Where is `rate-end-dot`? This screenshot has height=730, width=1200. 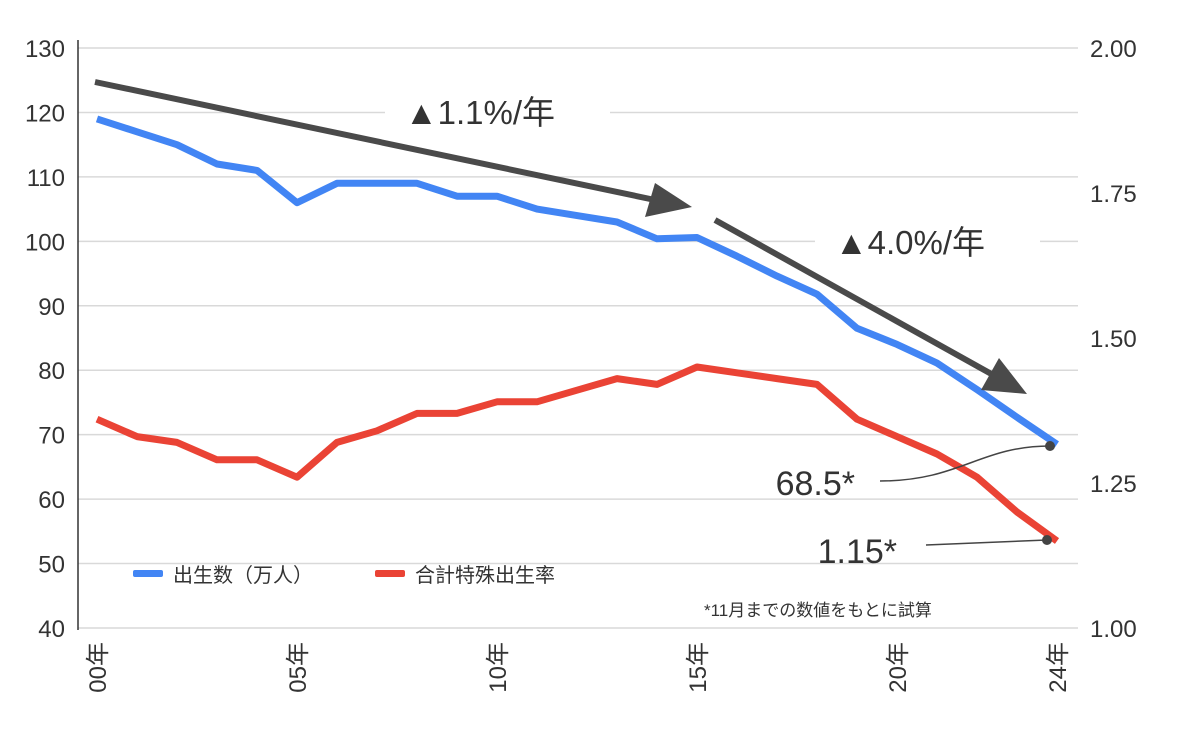
rate-end-dot is located at coordinates (1047, 540).